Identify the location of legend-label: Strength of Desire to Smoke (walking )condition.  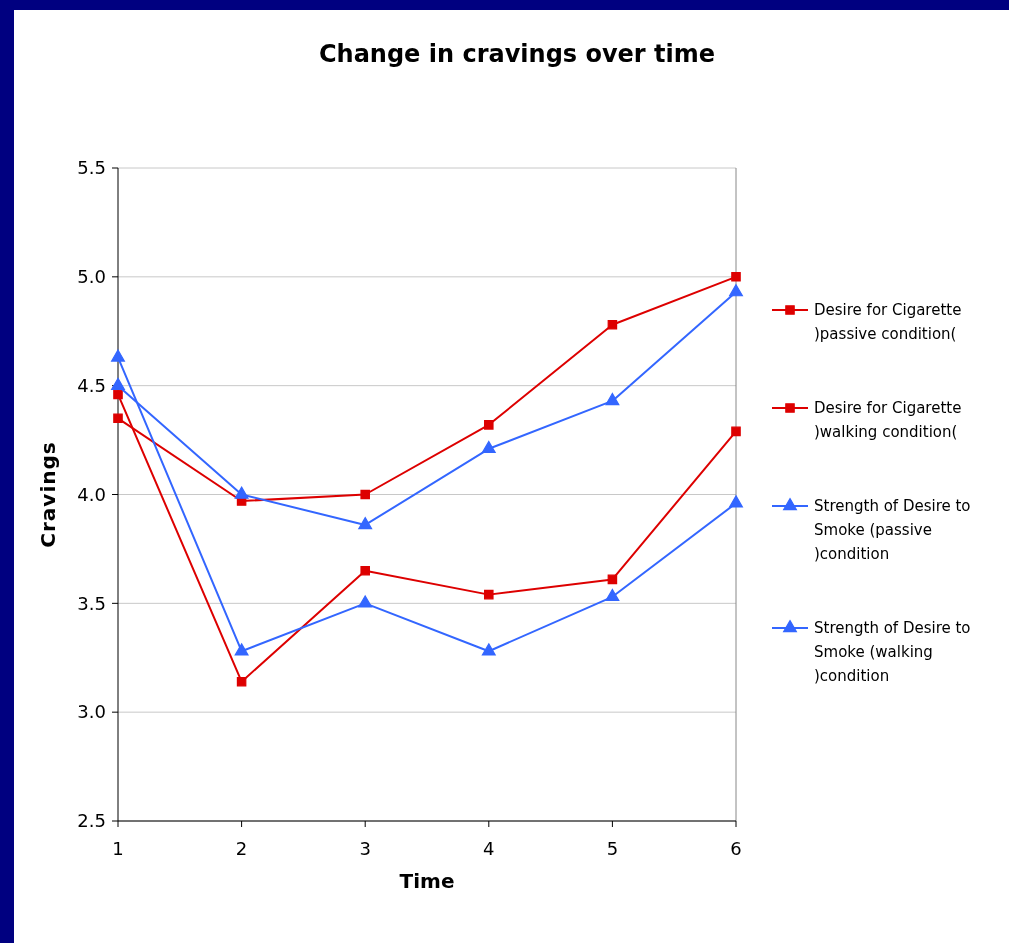
(892, 652).